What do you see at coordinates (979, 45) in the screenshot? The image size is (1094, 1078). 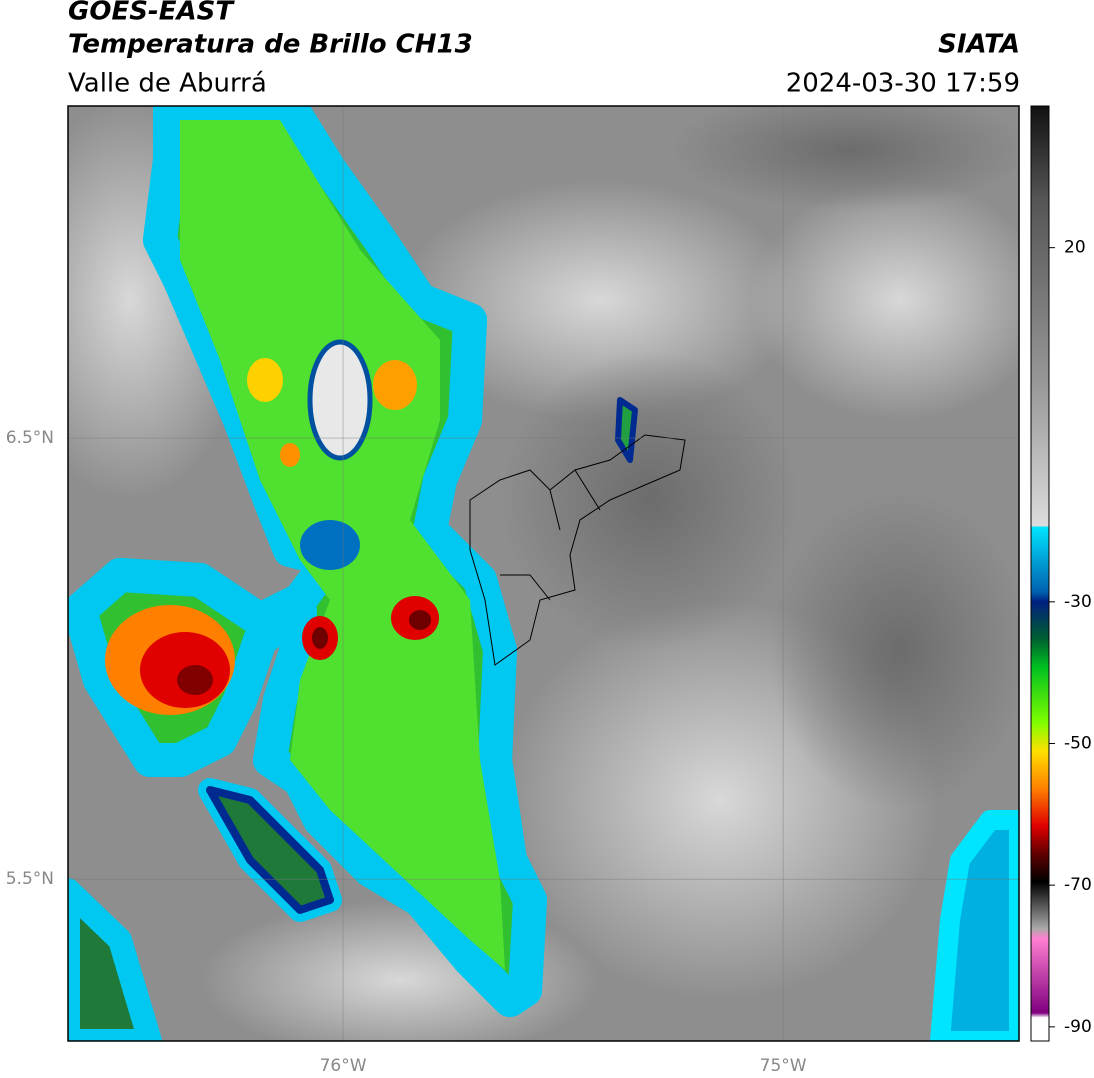 I see `source: SIATA` at bounding box center [979, 45].